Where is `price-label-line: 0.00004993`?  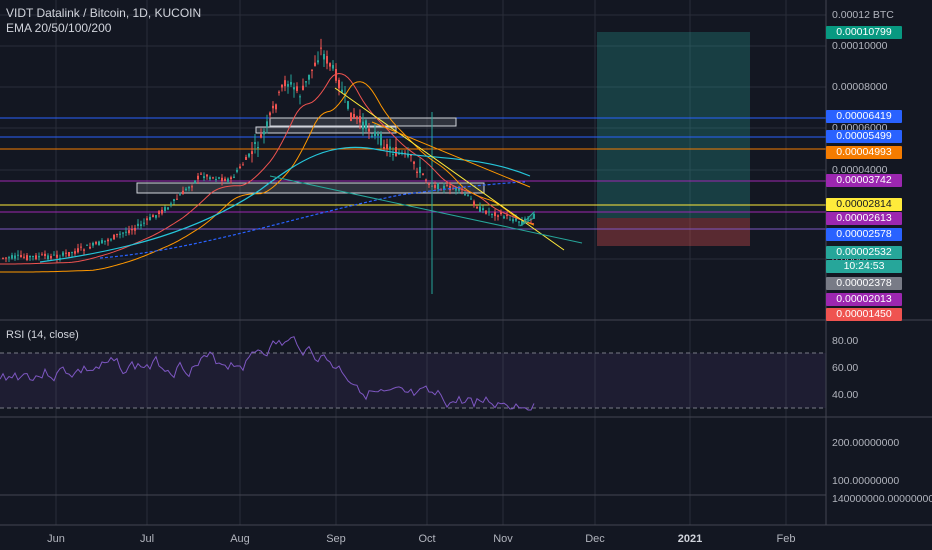
price-label-line: 0.00004993 is located at coordinates (864, 152).